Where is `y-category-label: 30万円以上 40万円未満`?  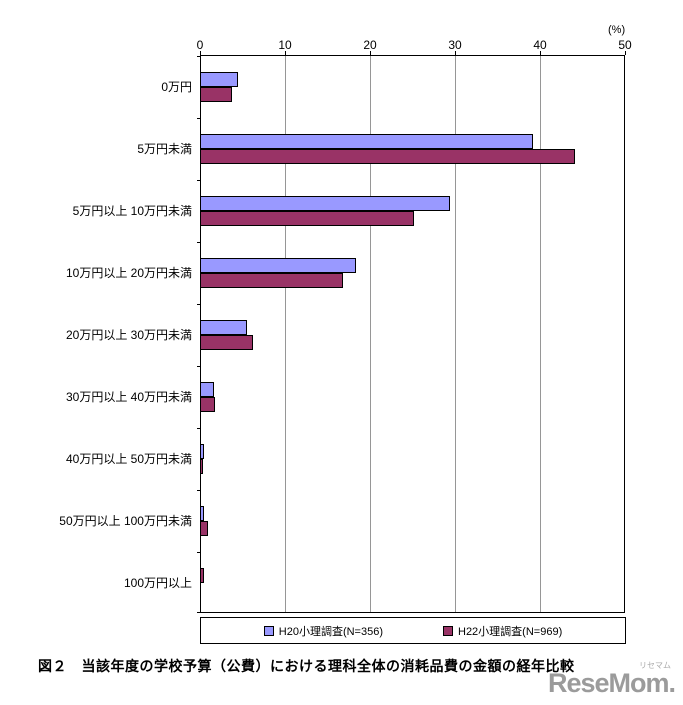 y-category-label: 30万円以上 40万円未満 is located at coordinates (128, 396).